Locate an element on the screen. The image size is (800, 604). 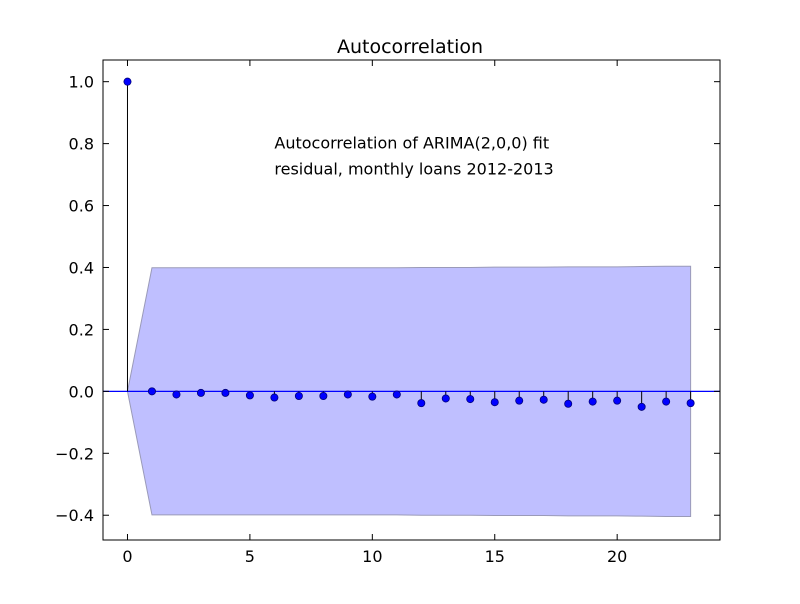
x-tick-label: 5 is located at coordinates (250, 556).